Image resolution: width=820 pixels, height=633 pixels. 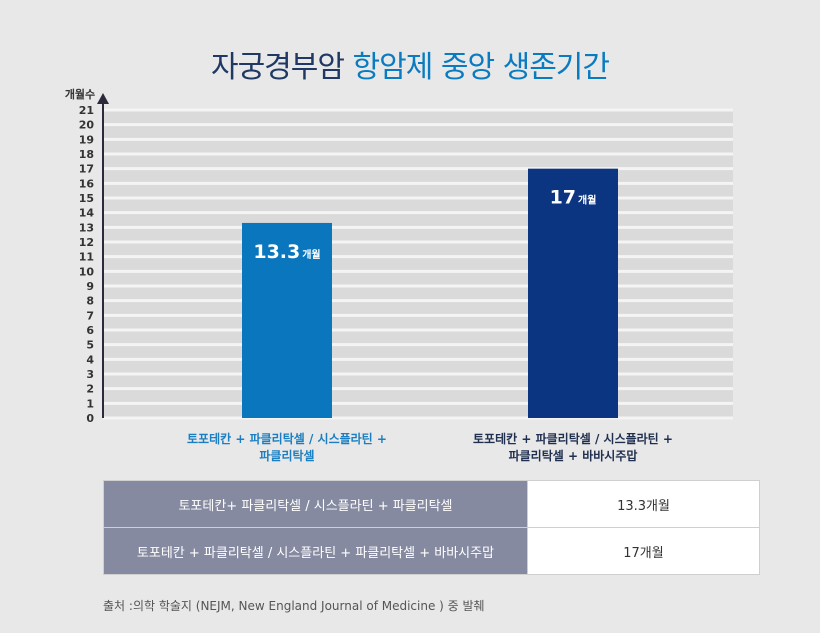 What do you see at coordinates (90, 315) in the screenshot?
I see `y-tick-label: 7` at bounding box center [90, 315].